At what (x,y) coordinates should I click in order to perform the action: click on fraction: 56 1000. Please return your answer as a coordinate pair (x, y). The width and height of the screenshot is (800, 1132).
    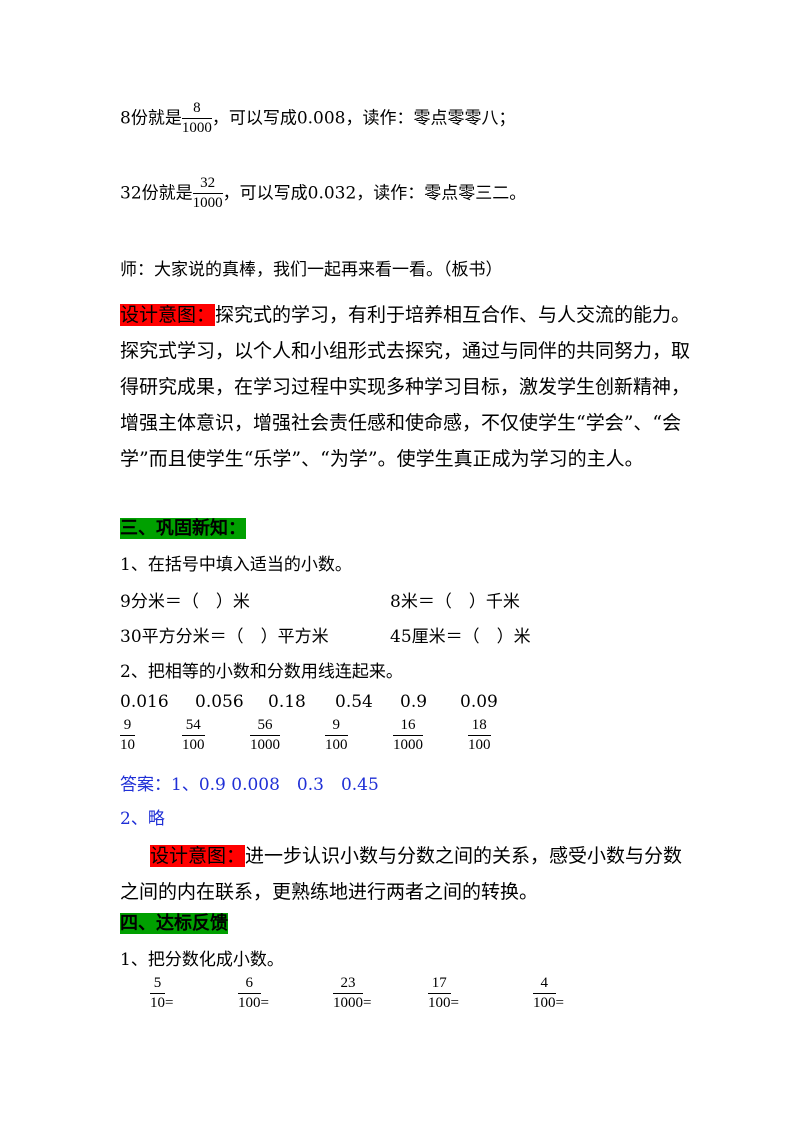
    Looking at the image, I should click on (265, 736).